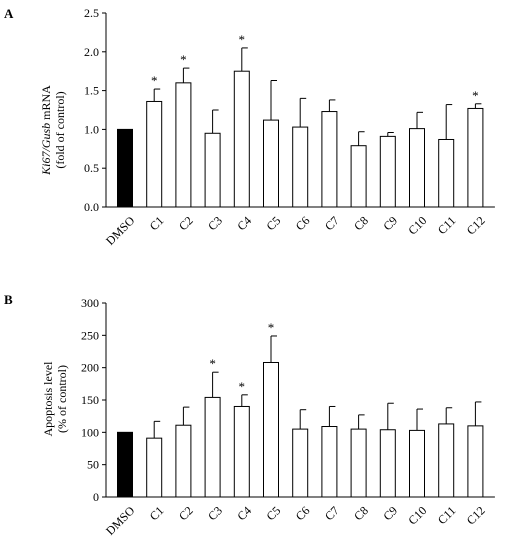 The height and width of the screenshot is (550, 506). Describe the element at coordinates (91, 91) in the screenshot. I see `y-tick-label: 1.5` at that location.